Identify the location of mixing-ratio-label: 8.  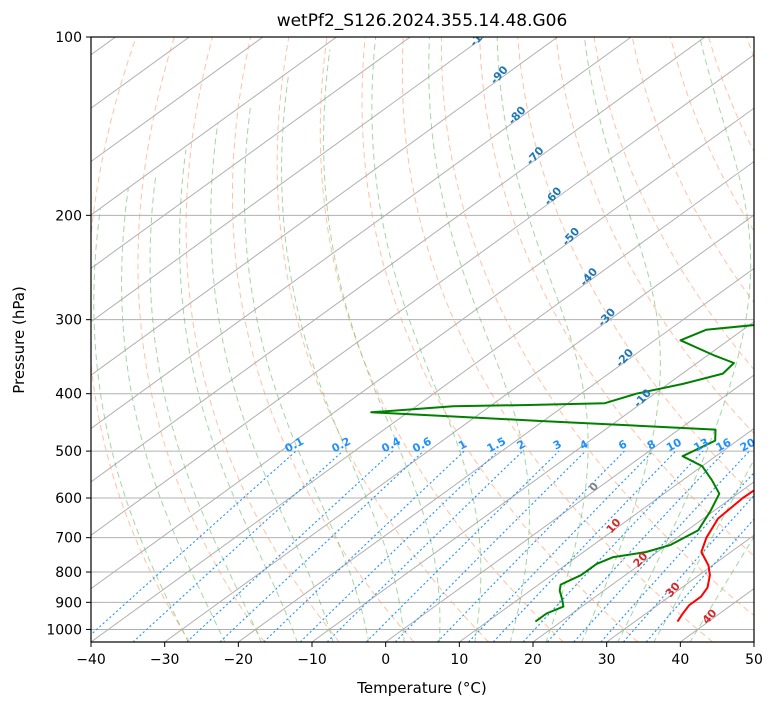
(651, 444).